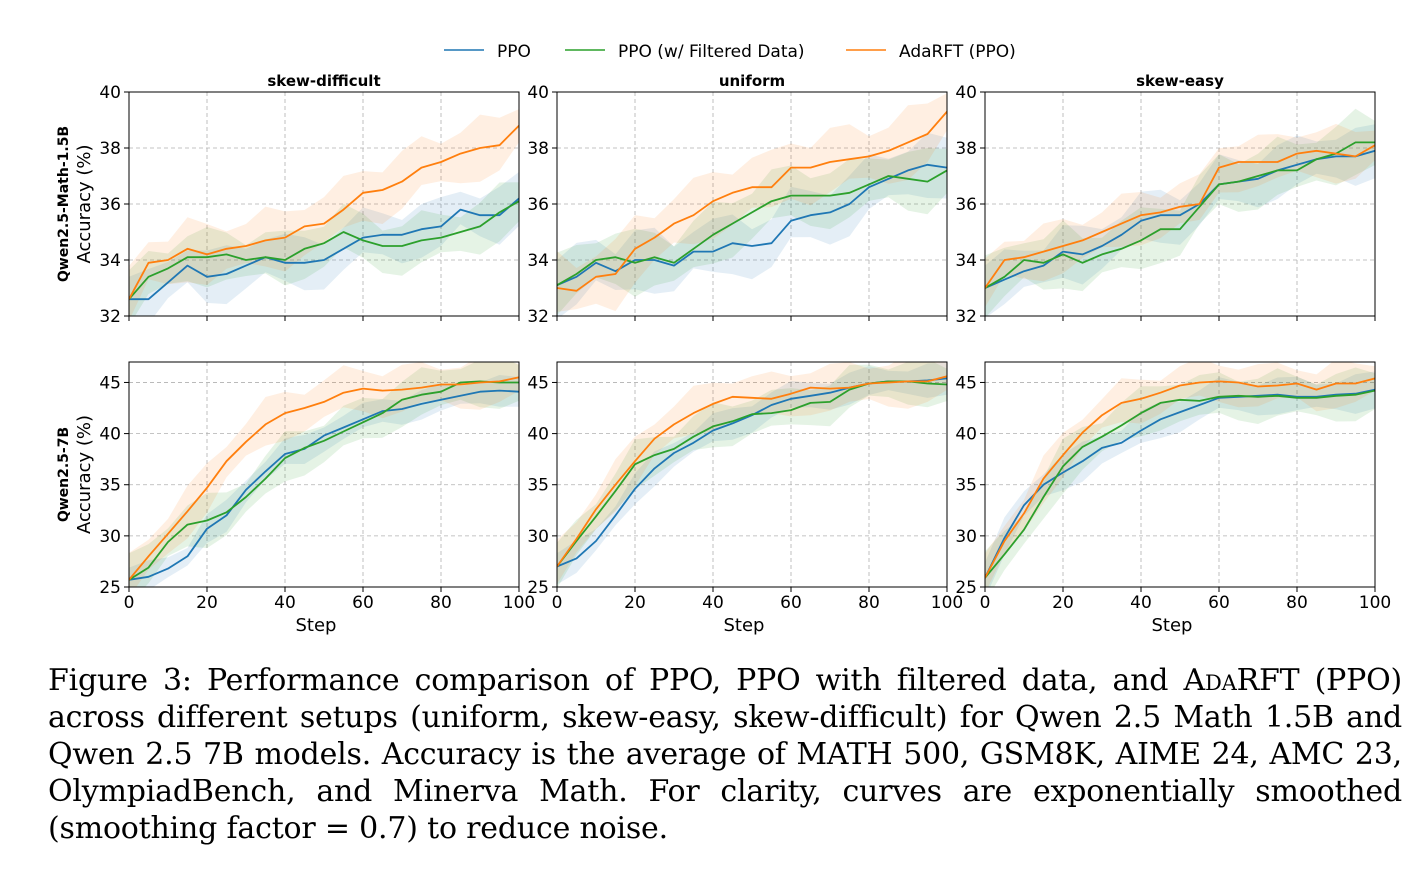  I want to click on subplot-title: skew-difficult, so click(323, 81).